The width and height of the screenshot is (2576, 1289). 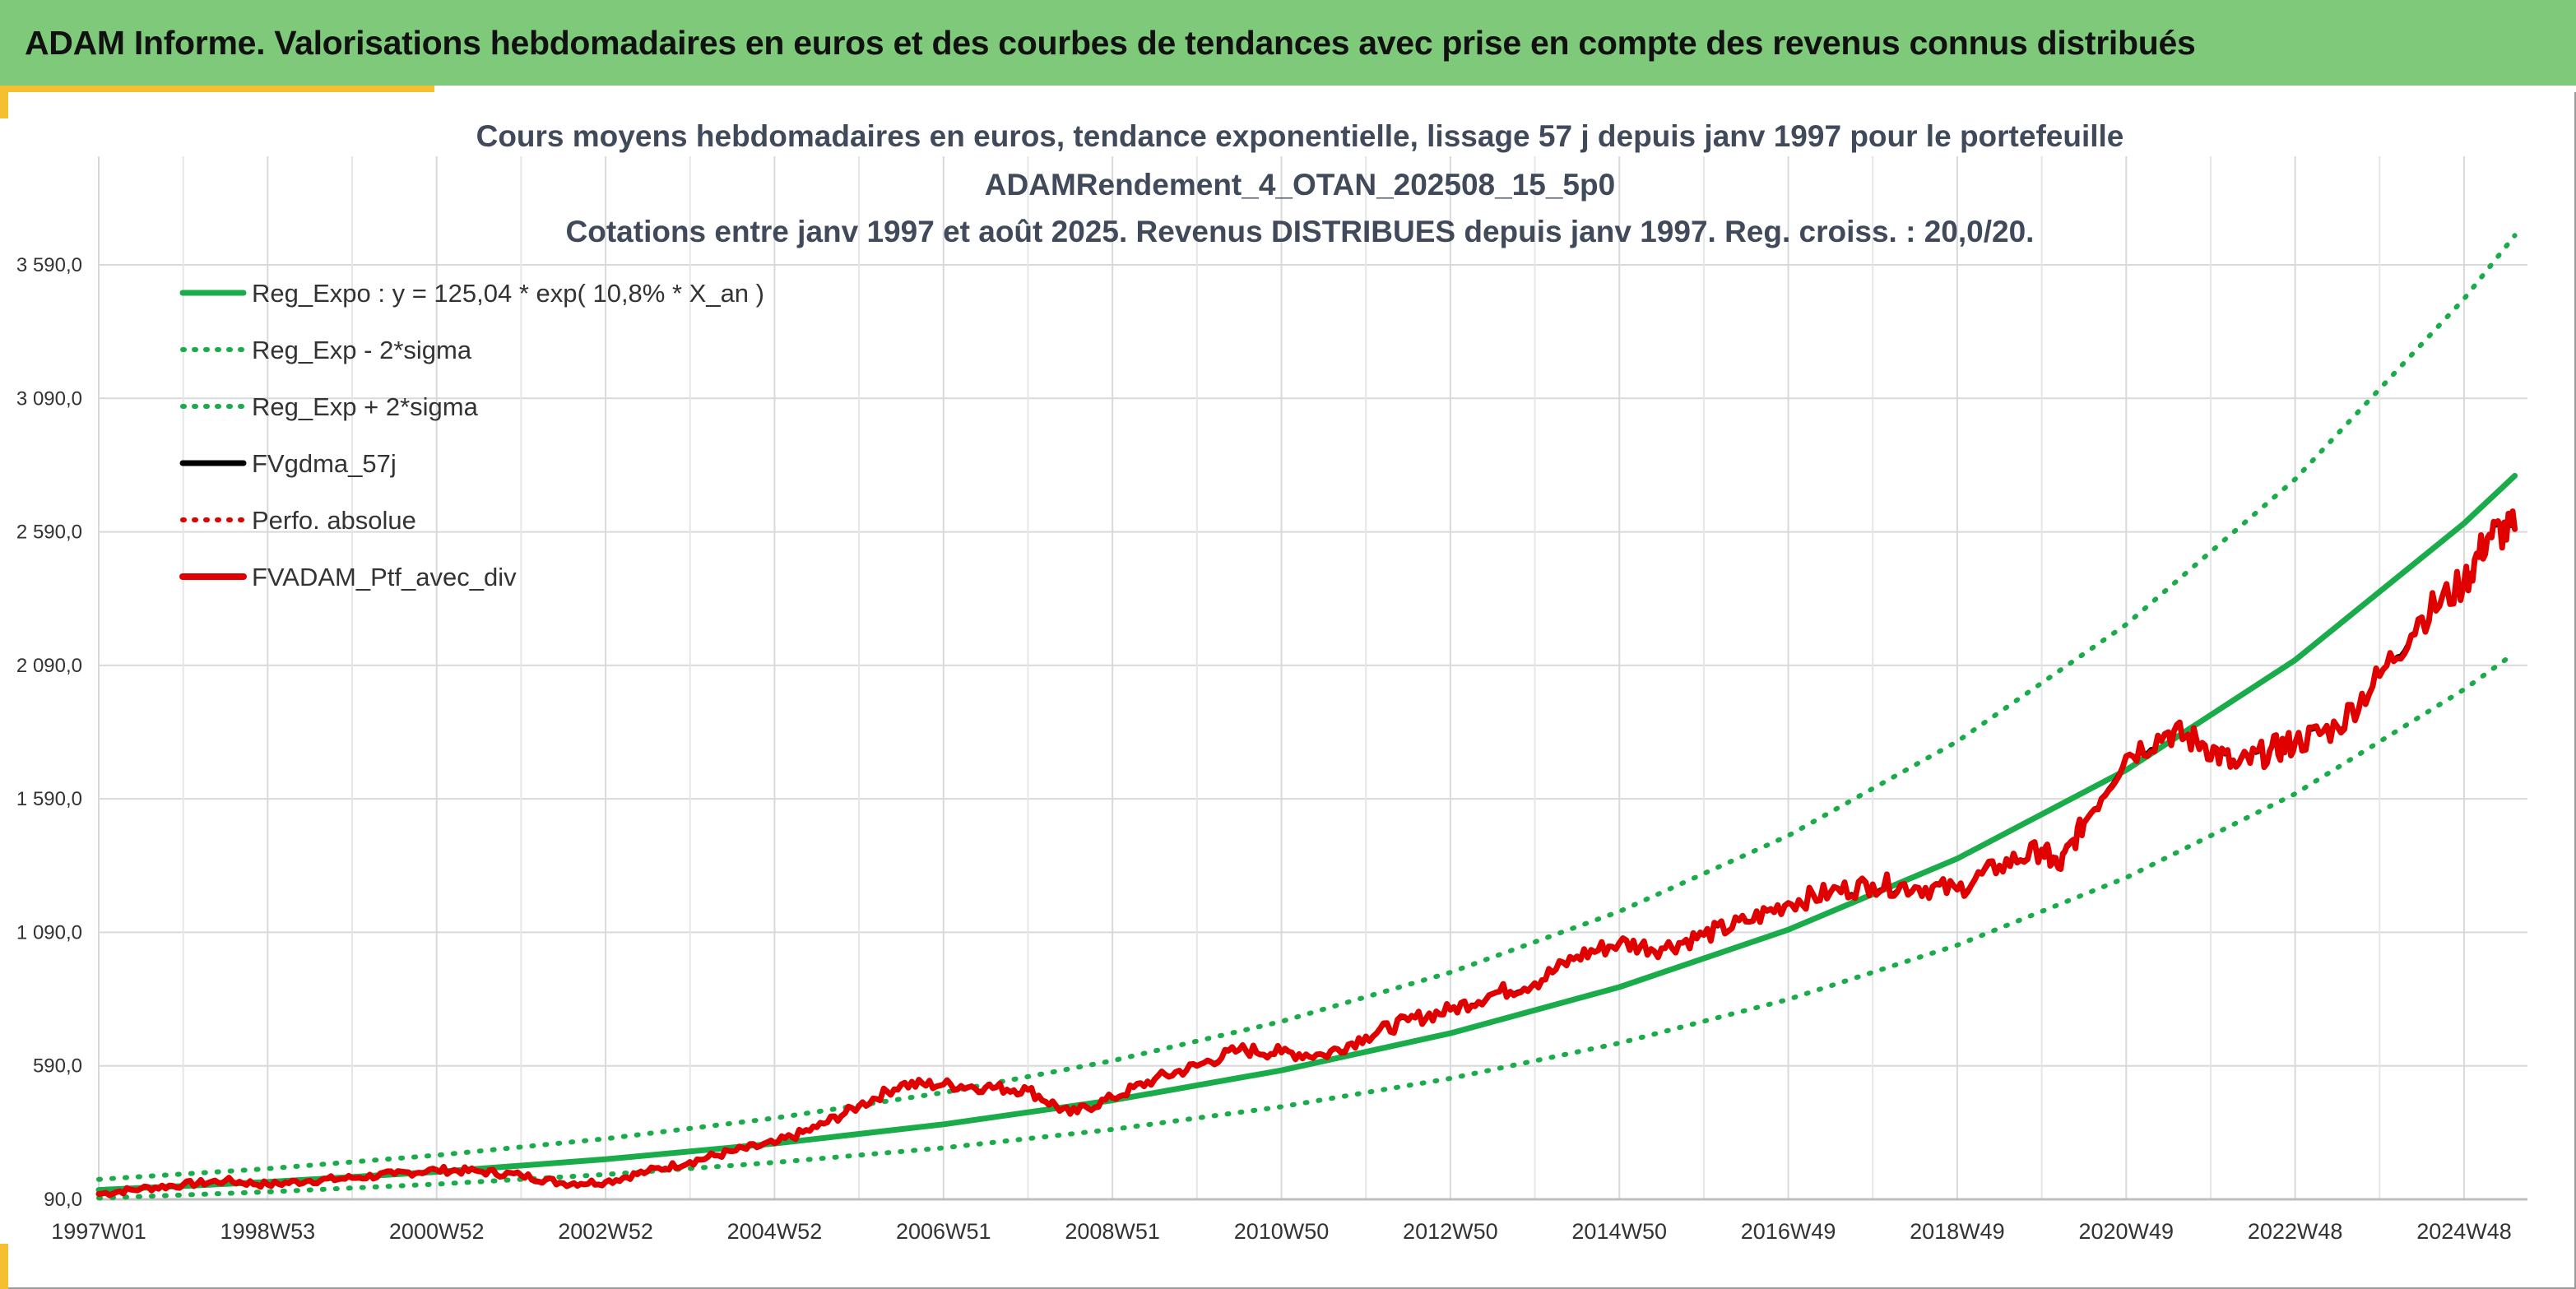 I want to click on x-tick-label: 2006W51, so click(x=943, y=1231).